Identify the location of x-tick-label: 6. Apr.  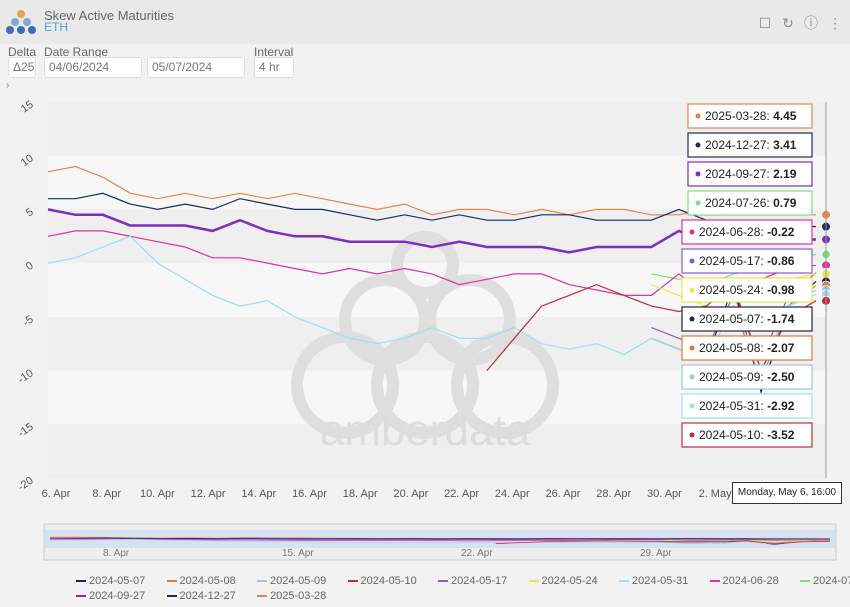
(56, 494).